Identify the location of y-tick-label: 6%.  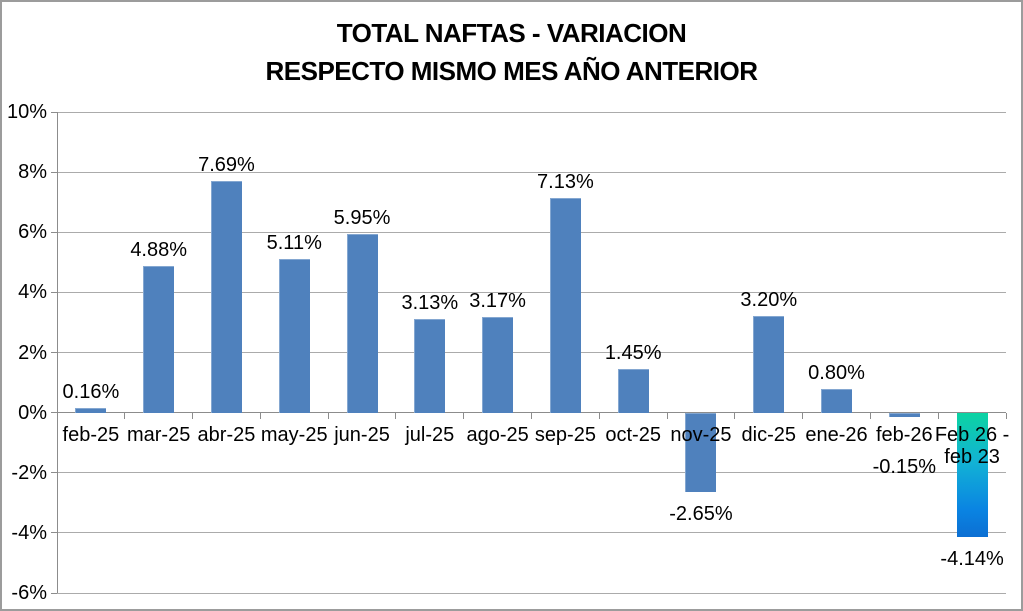
(32, 232).